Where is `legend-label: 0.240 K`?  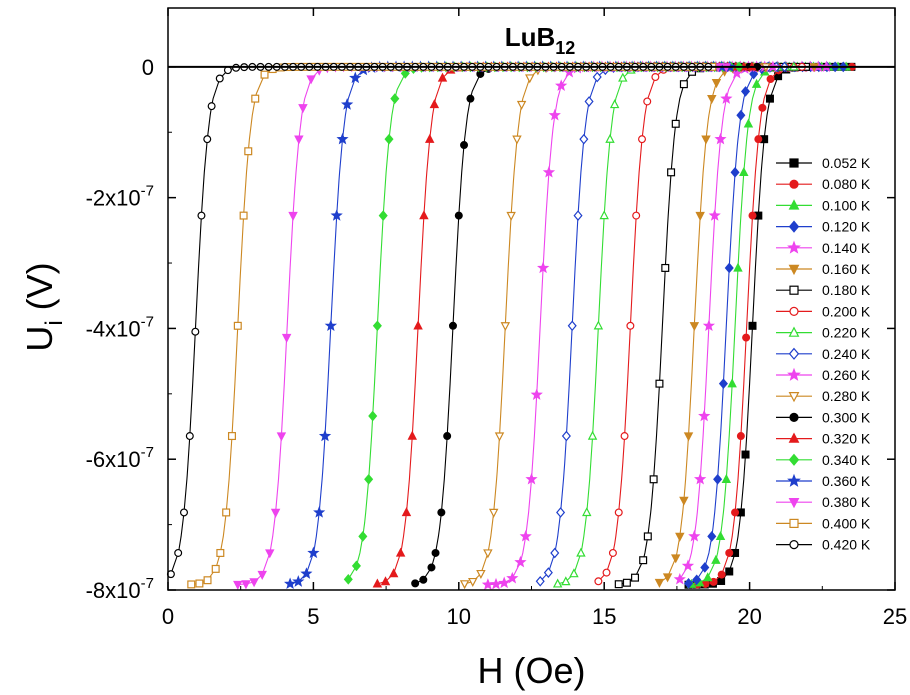
legend-label: 0.240 K is located at coordinates (846, 354).